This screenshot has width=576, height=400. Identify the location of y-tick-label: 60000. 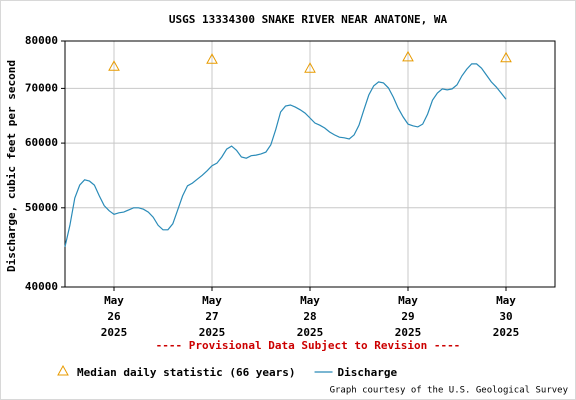
(41, 142).